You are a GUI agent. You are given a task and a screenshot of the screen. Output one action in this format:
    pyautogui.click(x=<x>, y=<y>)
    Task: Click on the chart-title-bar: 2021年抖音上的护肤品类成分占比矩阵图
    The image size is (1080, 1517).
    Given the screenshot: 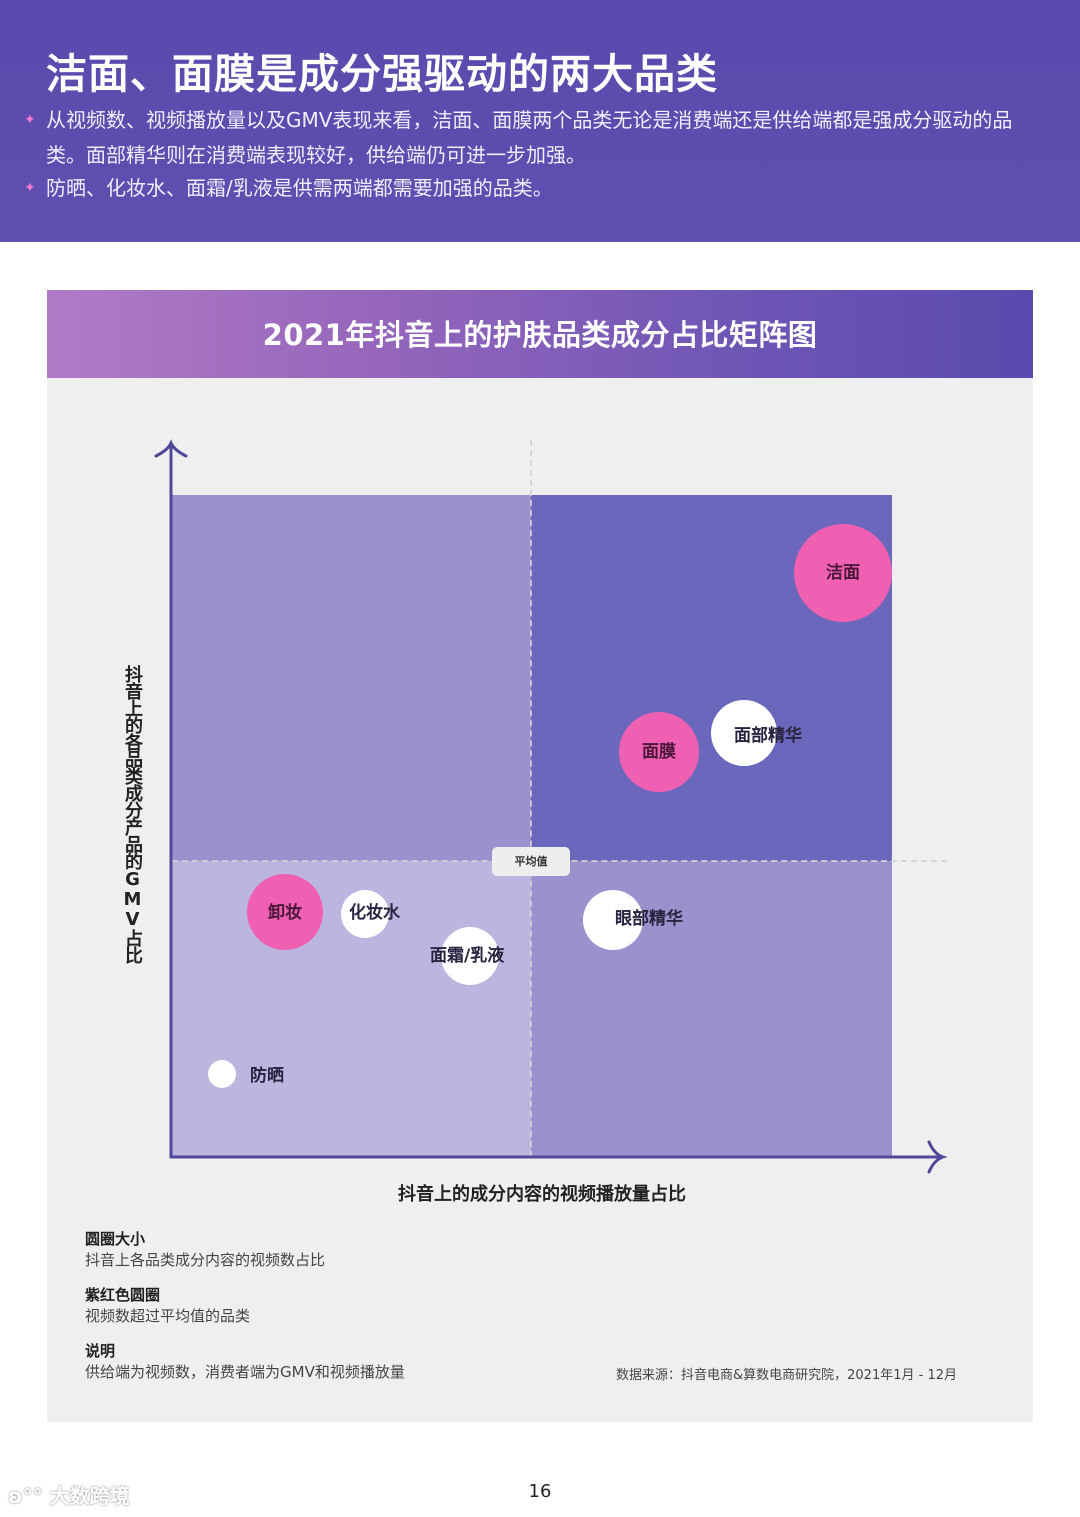 What is the action you would take?
    pyautogui.click(x=540, y=334)
    